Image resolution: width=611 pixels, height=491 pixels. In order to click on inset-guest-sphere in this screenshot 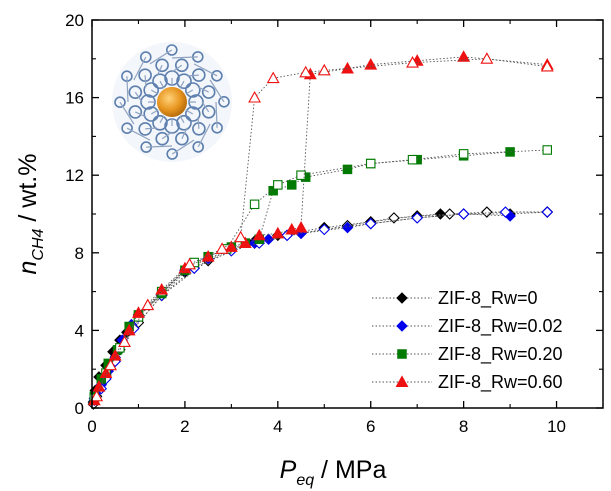, I will do `click(172, 102)`.